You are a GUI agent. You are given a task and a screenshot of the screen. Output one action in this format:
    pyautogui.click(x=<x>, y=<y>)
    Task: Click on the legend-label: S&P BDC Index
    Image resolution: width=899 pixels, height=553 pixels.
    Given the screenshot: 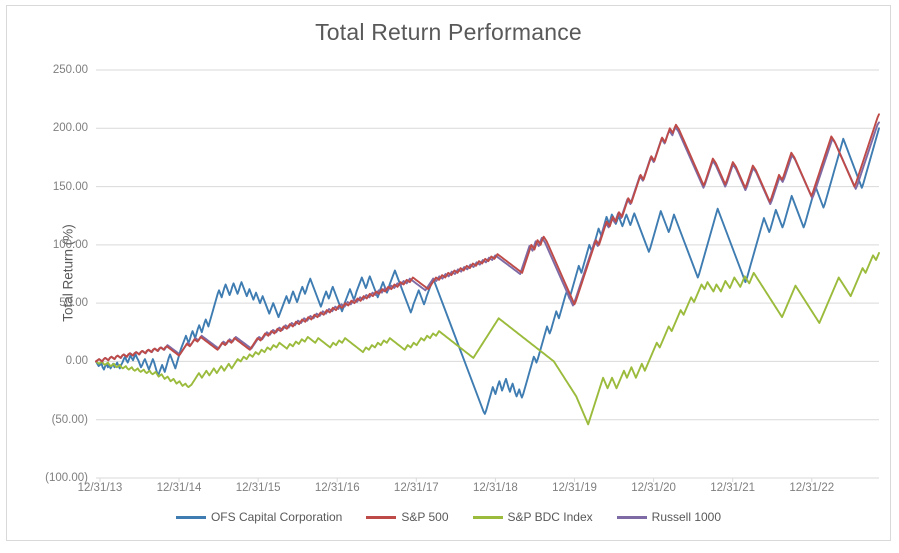 What is the action you would take?
    pyautogui.click(x=550, y=517)
    